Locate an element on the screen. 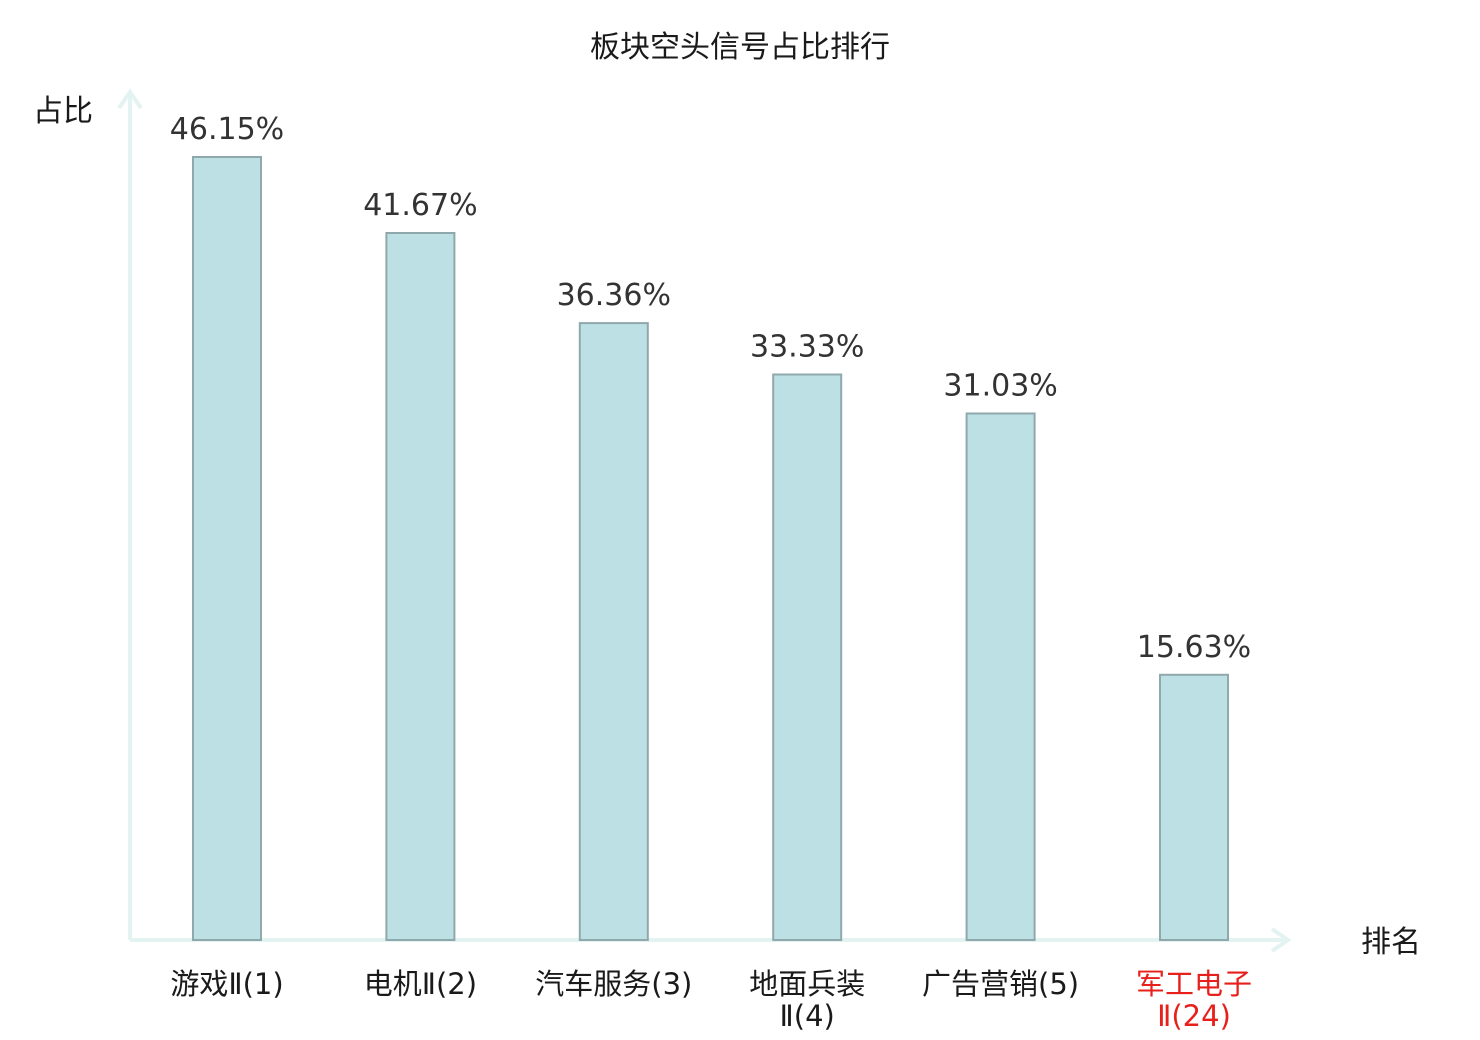 Image resolution: width=1480 pixels, height=1040 pixels. value-label-2: 41.67% is located at coordinates (420, 205).